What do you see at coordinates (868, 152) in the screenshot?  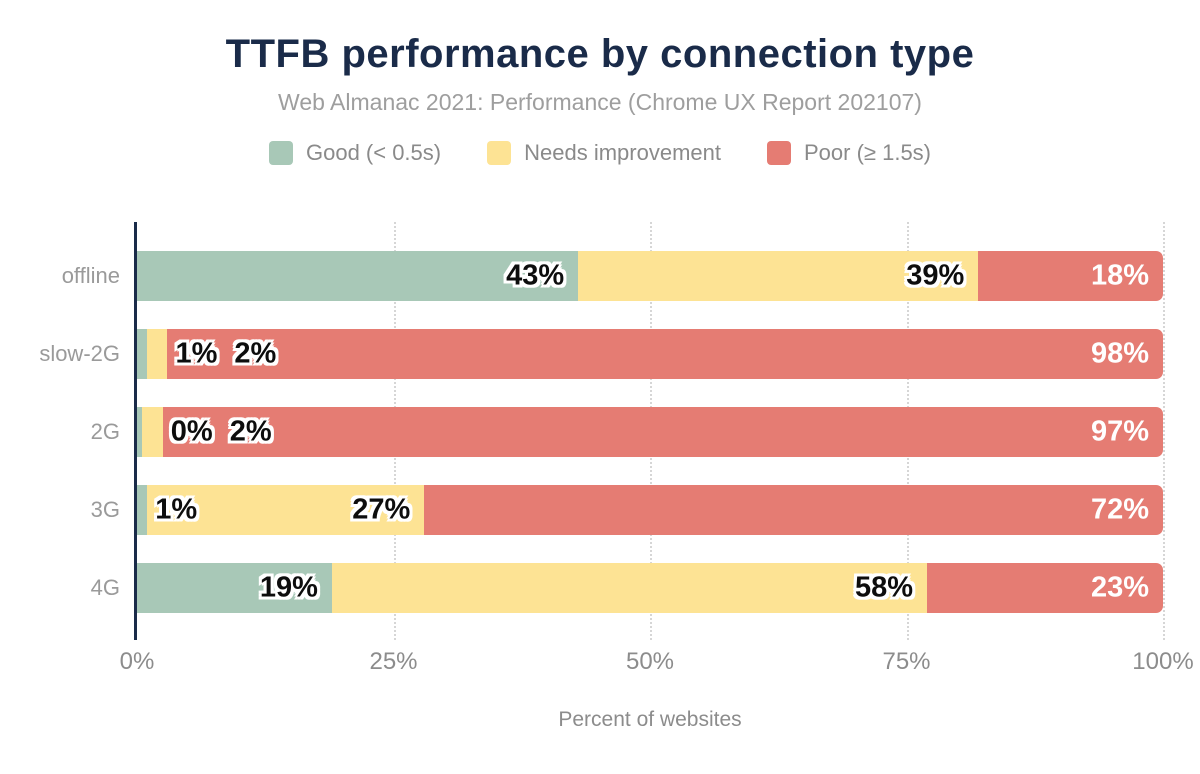 I see `legend-label: Poor (≥ 1.5s)` at bounding box center [868, 152].